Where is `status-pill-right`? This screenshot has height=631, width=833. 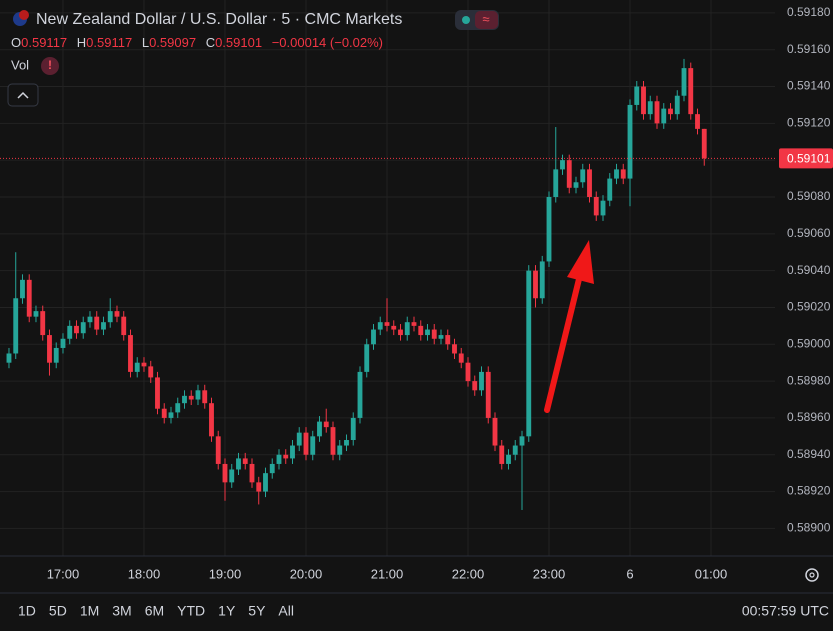
status-pill-right is located at coordinates (486, 20).